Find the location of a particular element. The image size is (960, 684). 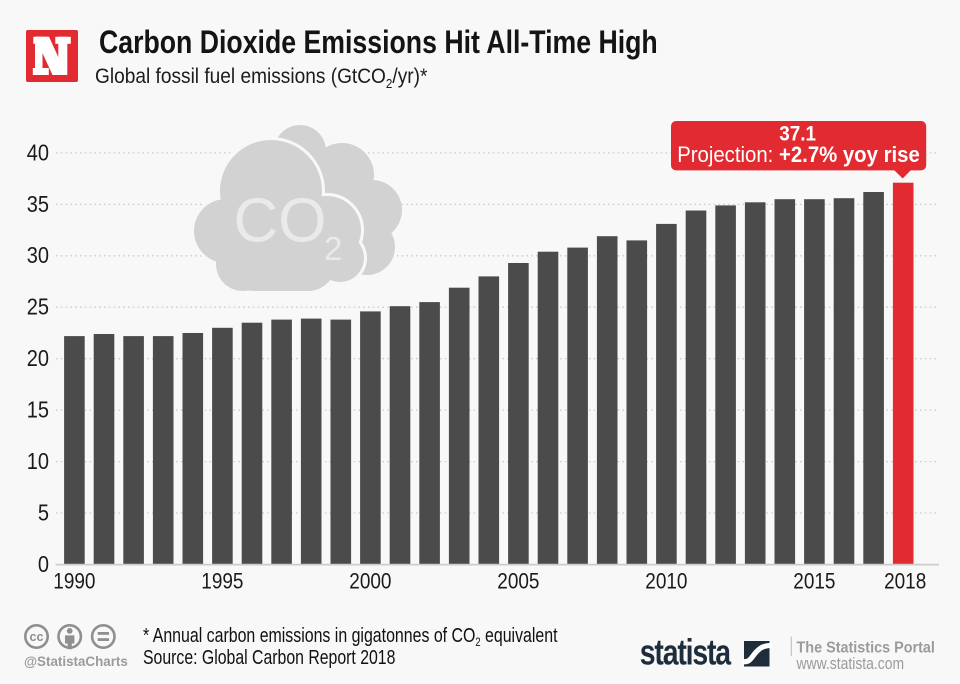

svg-text: 0 is located at coordinates (43, 564).